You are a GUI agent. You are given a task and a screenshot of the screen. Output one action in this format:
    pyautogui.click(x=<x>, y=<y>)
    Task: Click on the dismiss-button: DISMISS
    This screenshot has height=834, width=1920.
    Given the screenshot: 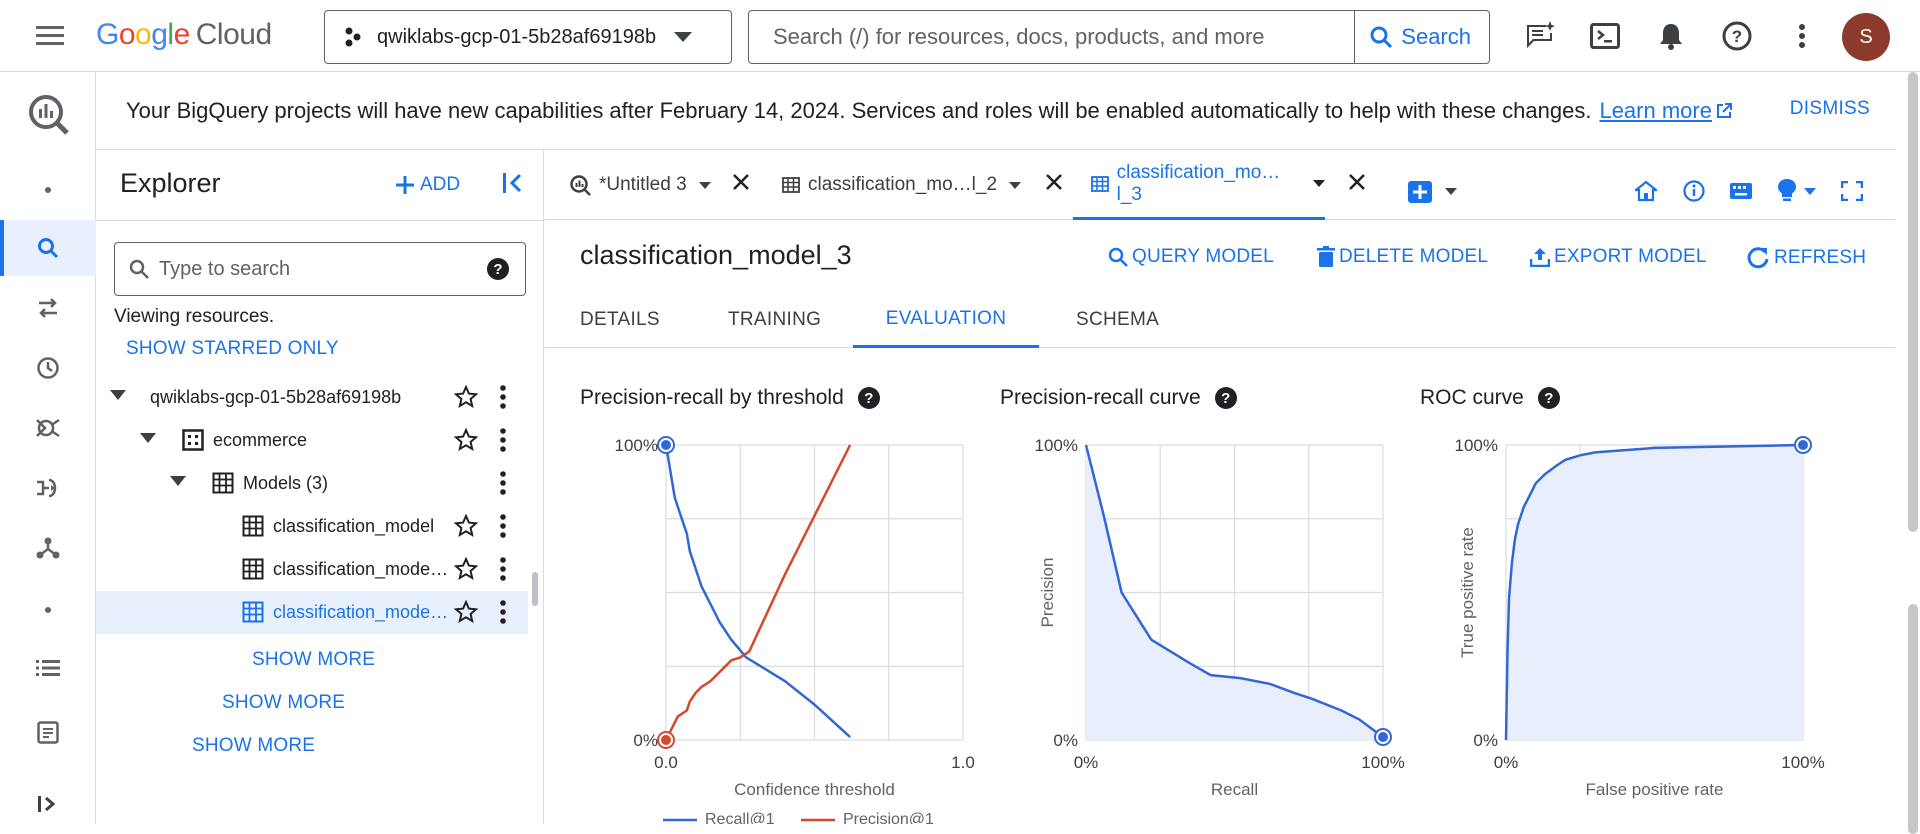 What is the action you would take?
    pyautogui.click(x=1829, y=108)
    